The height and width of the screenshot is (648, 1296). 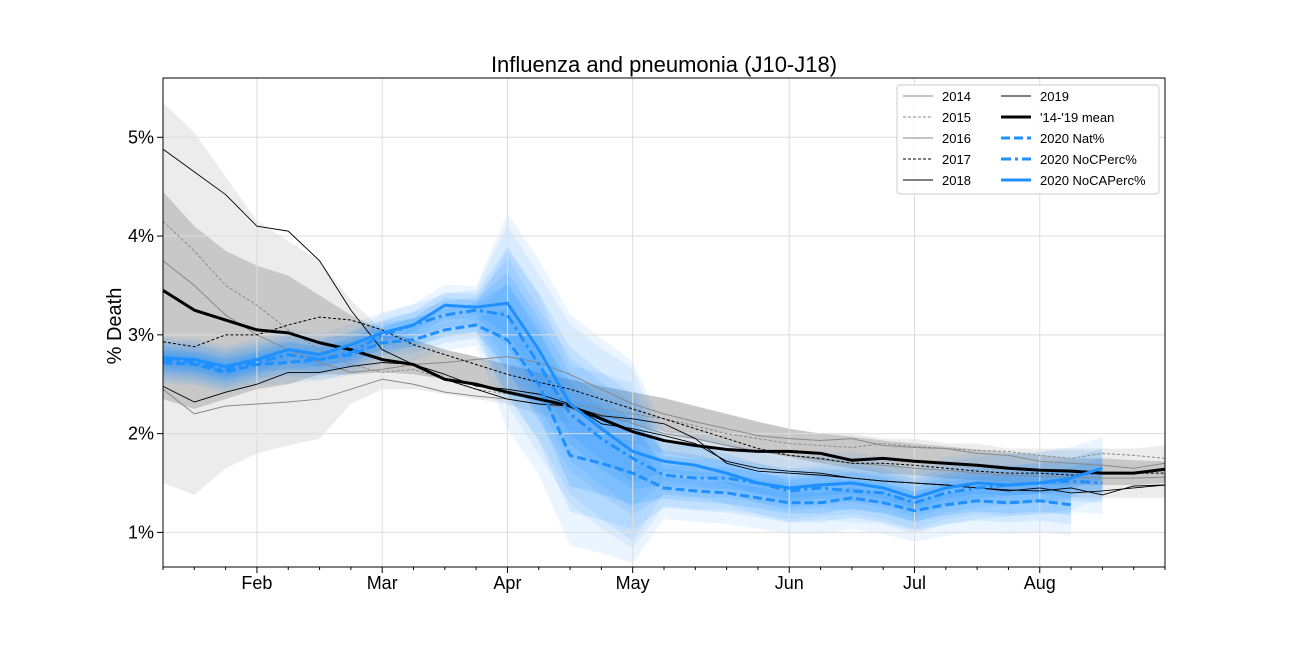 I want to click on legend-label: '14-'19 mean, so click(x=1077, y=117).